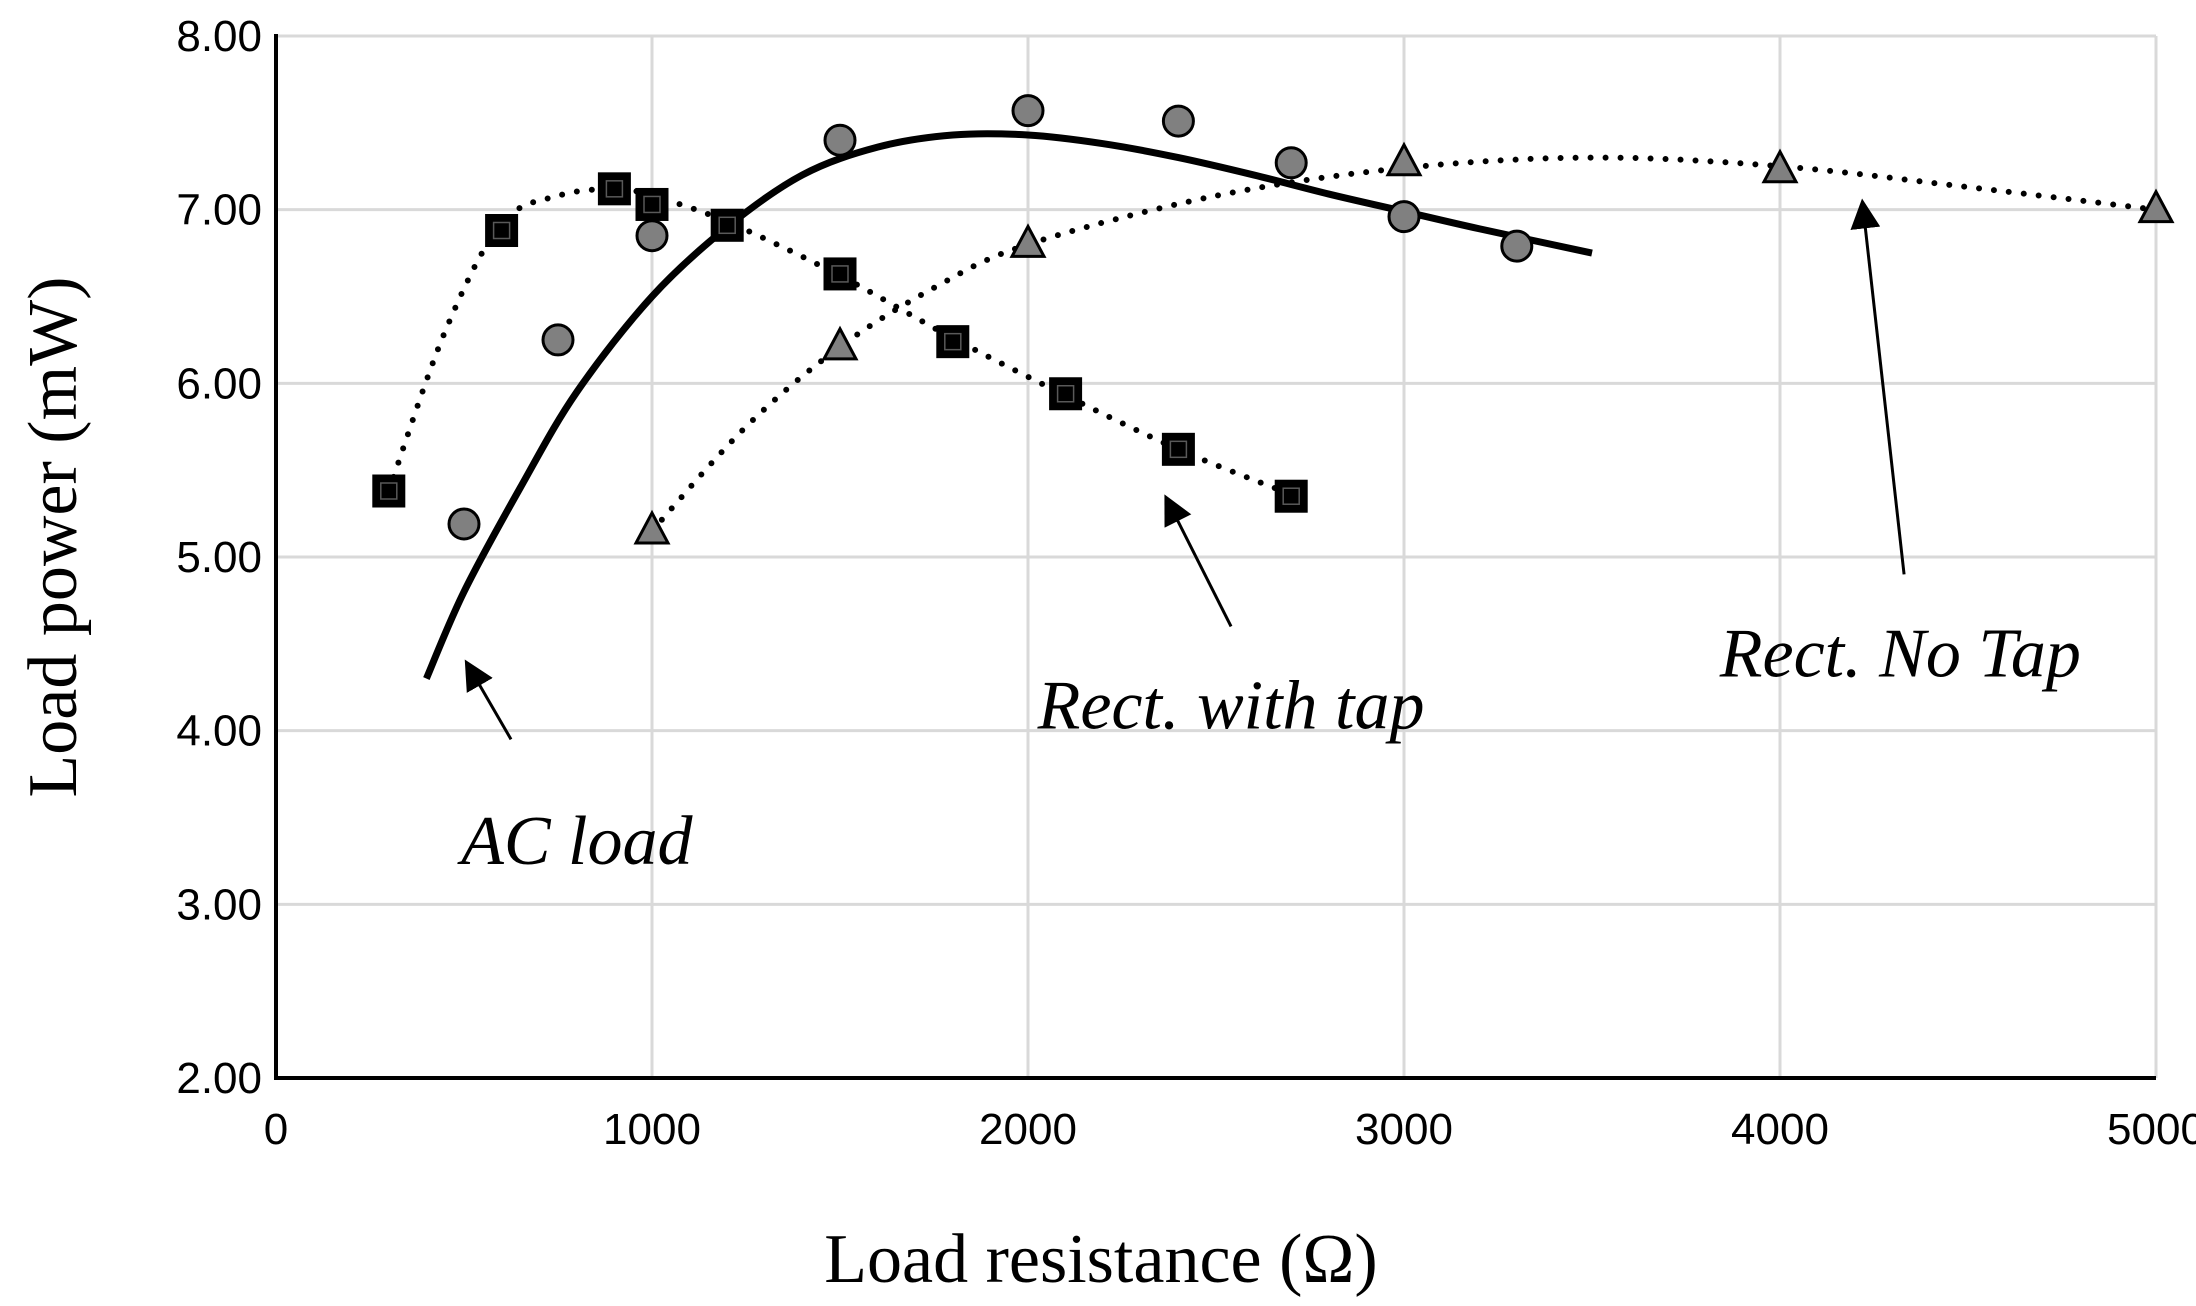 Image resolution: width=2196 pixels, height=1306 pixels. Describe the element at coordinates (1028, 1129) in the screenshot. I see `x-tick-label: 2000` at that location.